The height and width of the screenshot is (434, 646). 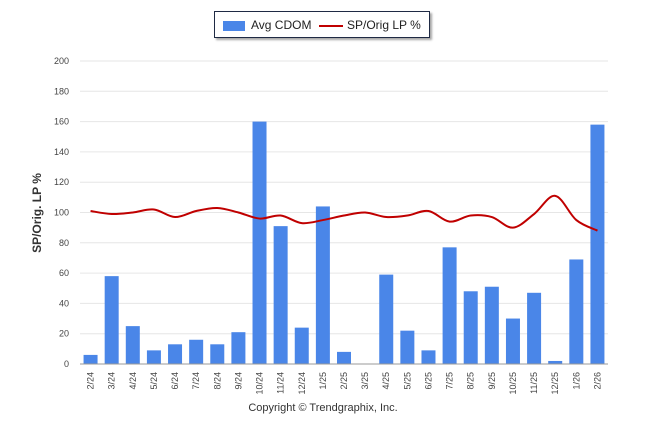 What do you see at coordinates (64, 243) in the screenshot?
I see `y-tick-label: 80` at bounding box center [64, 243].